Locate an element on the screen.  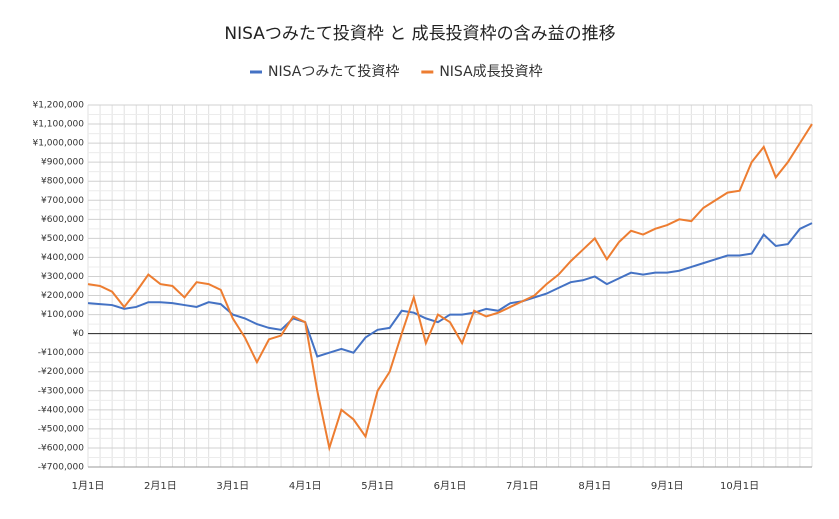
y-tick-label: ¥300,000 is located at coordinates (62, 277).